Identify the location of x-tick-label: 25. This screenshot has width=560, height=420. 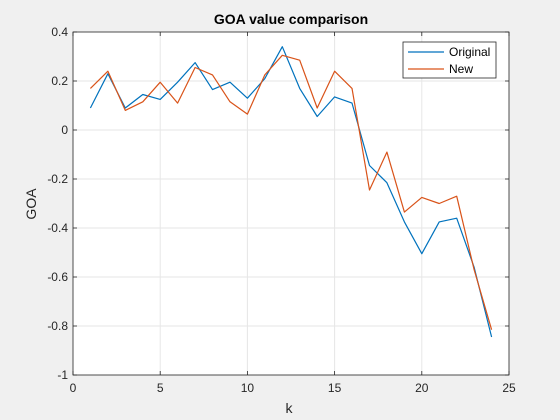
(509, 388).